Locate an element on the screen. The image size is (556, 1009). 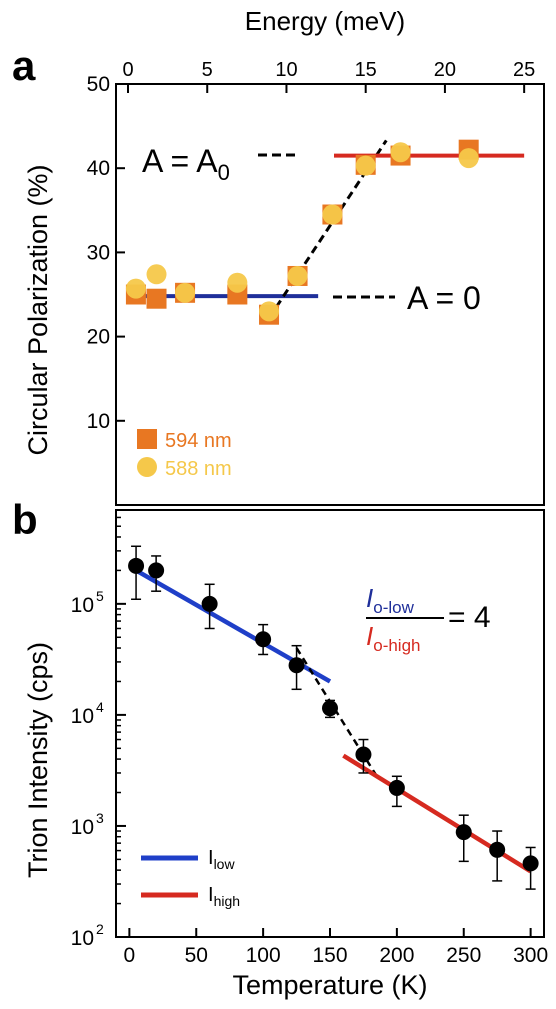
legend-circle-marker is located at coordinates (147, 467).